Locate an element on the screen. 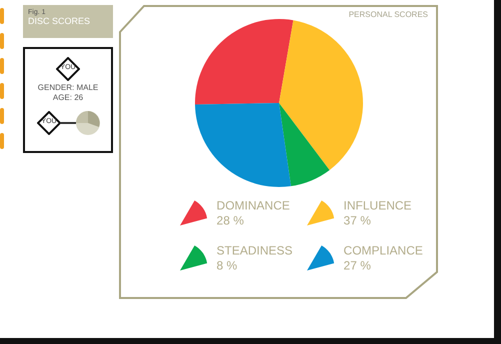  text: PERSONAL SCORES is located at coordinates (388, 14).